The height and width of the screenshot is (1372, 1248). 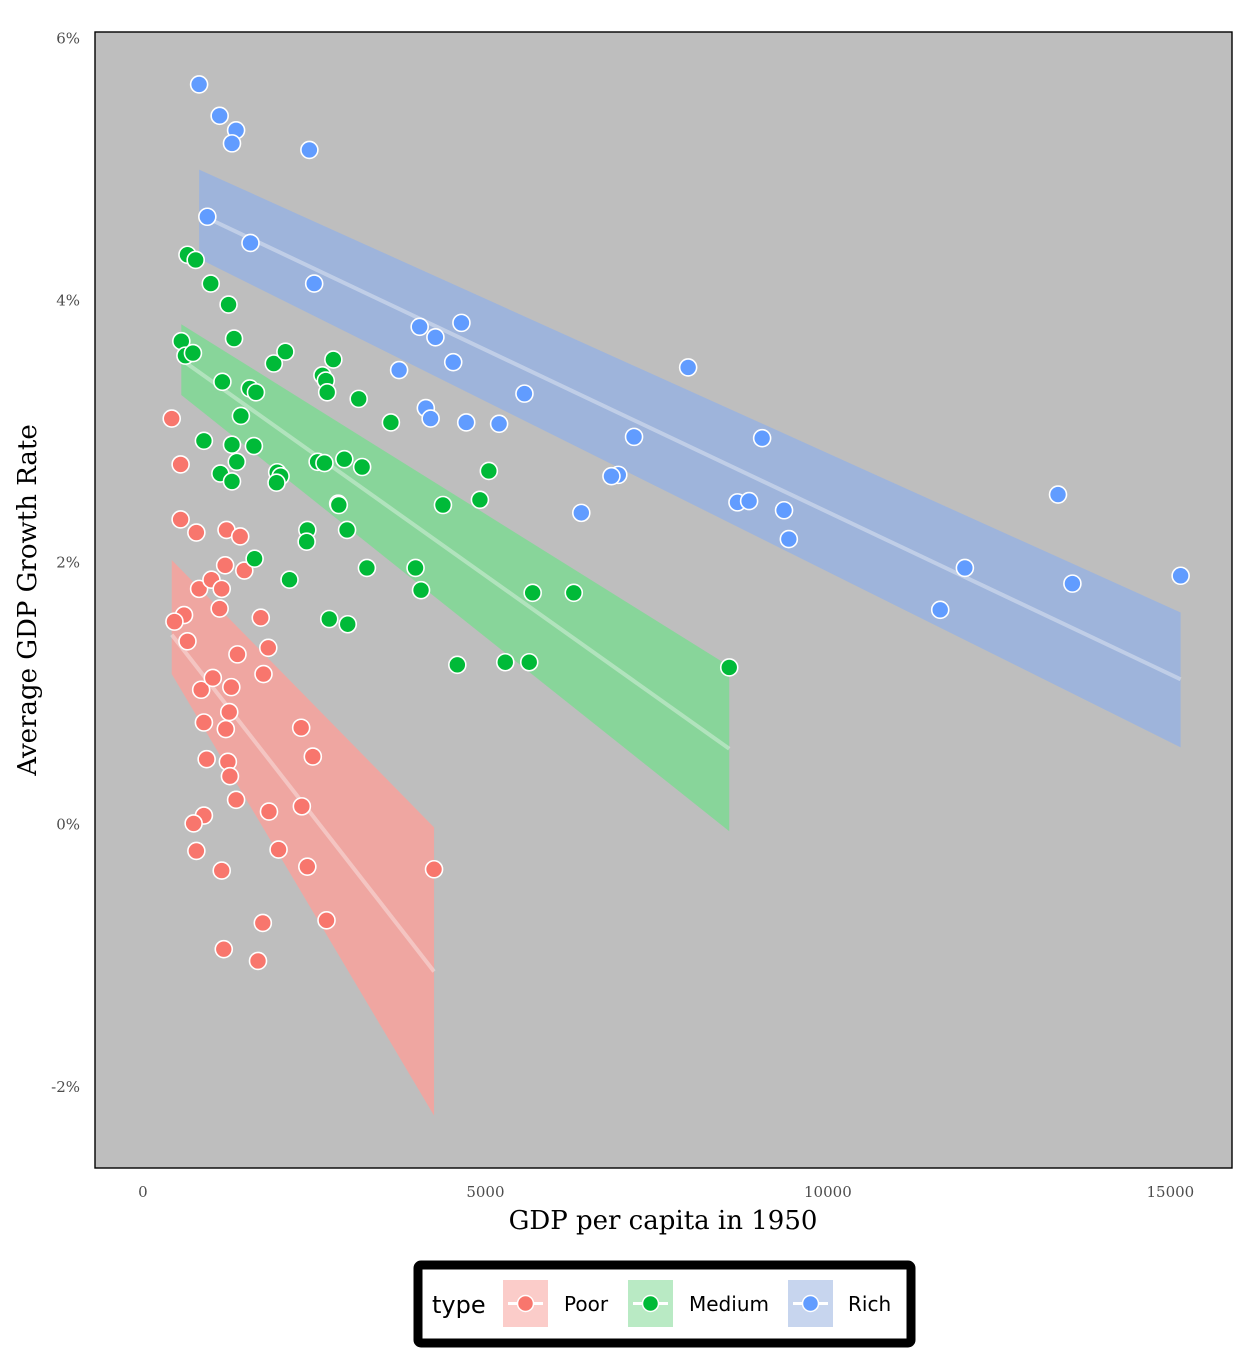 I want to click on fit-line-medium, so click(x=455, y=554).